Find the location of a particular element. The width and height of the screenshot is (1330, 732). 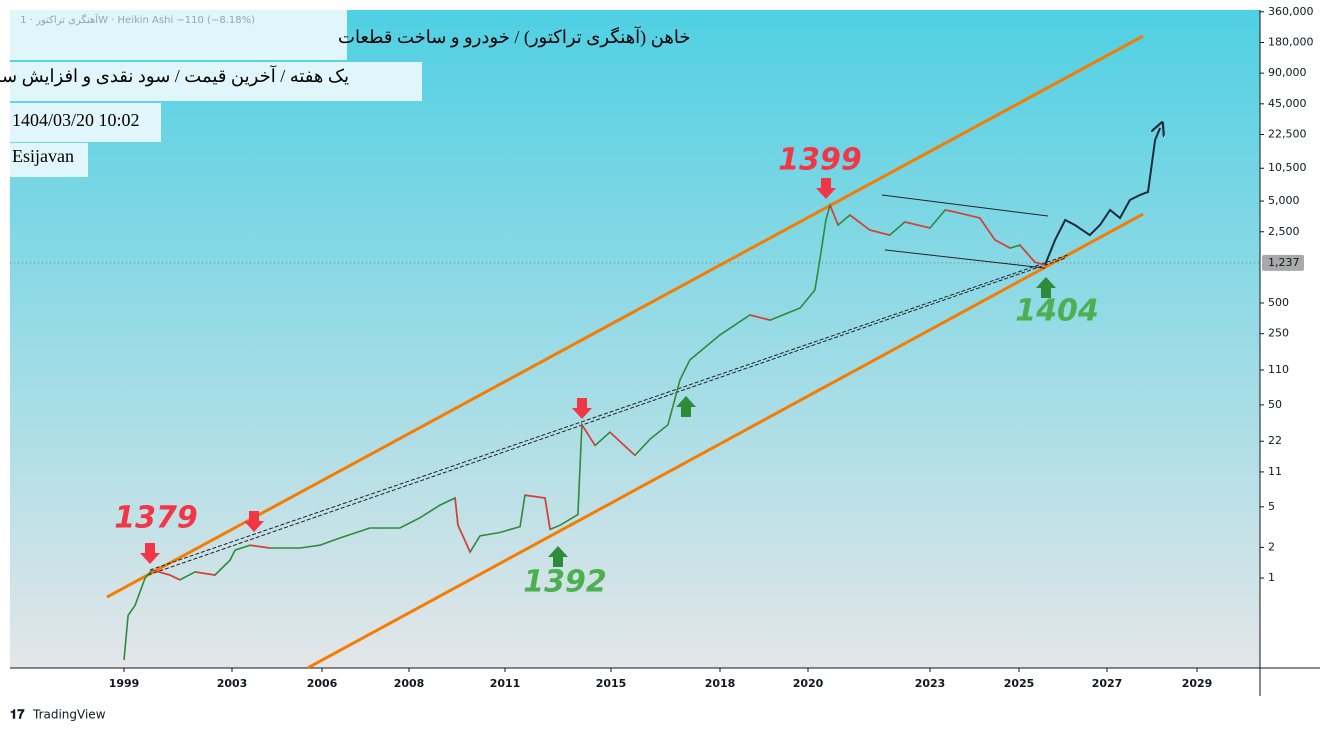

y-tick-label: 10,500 is located at coordinates (1287, 167).